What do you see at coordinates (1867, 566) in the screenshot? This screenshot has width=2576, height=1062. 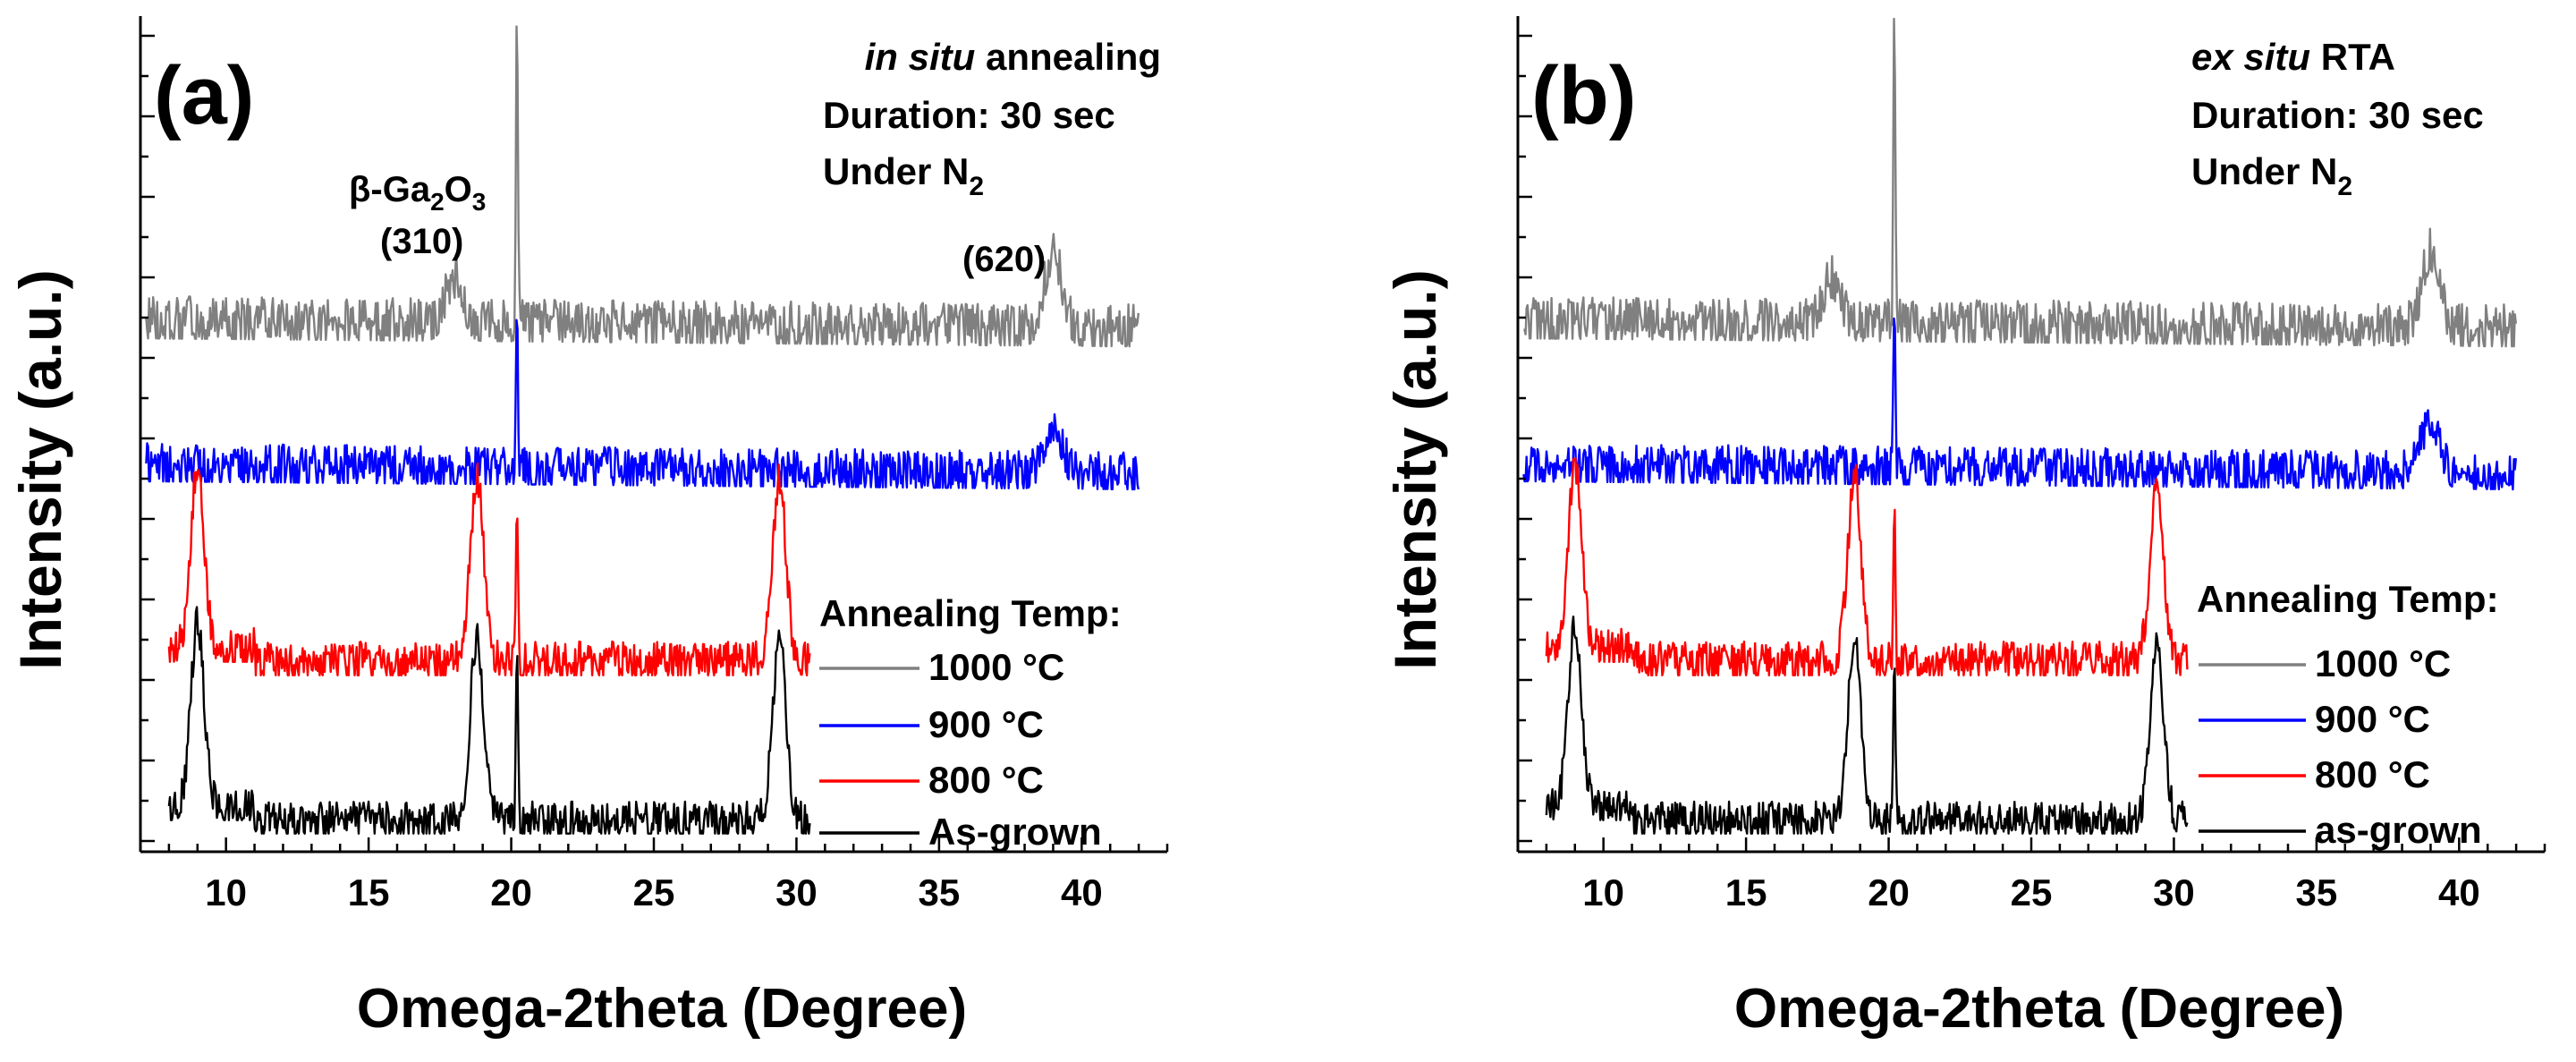 I see `panel-b-series-800-c` at bounding box center [1867, 566].